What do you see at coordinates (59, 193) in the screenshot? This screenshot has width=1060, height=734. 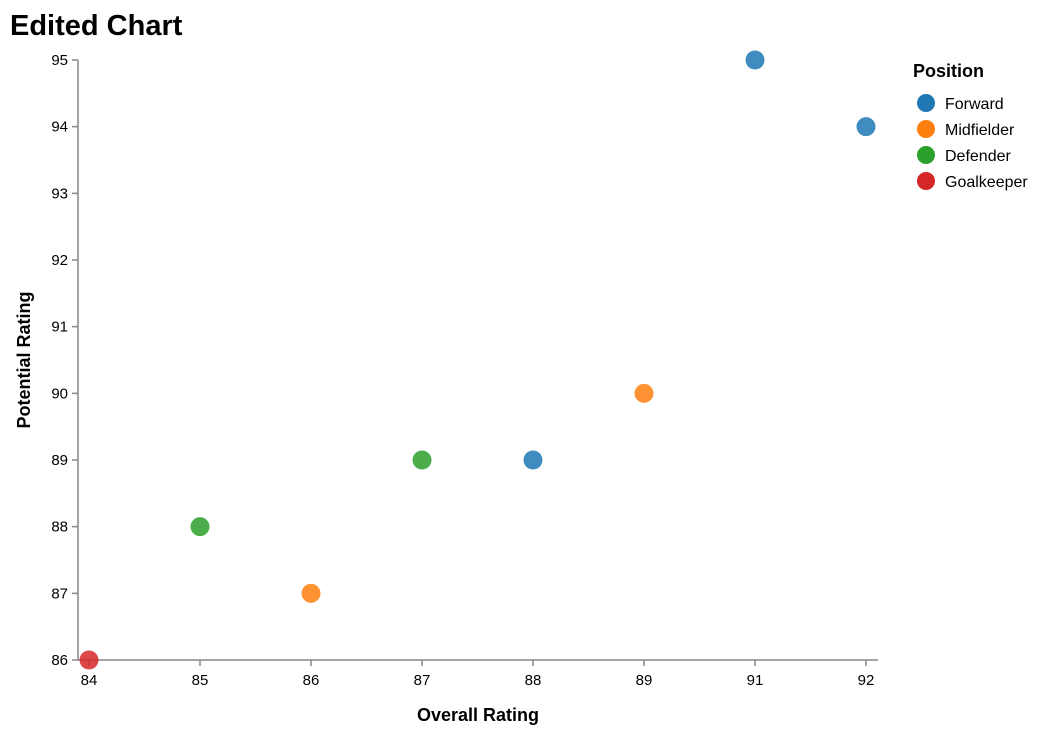 I see `y-tick-label: 93` at bounding box center [59, 193].